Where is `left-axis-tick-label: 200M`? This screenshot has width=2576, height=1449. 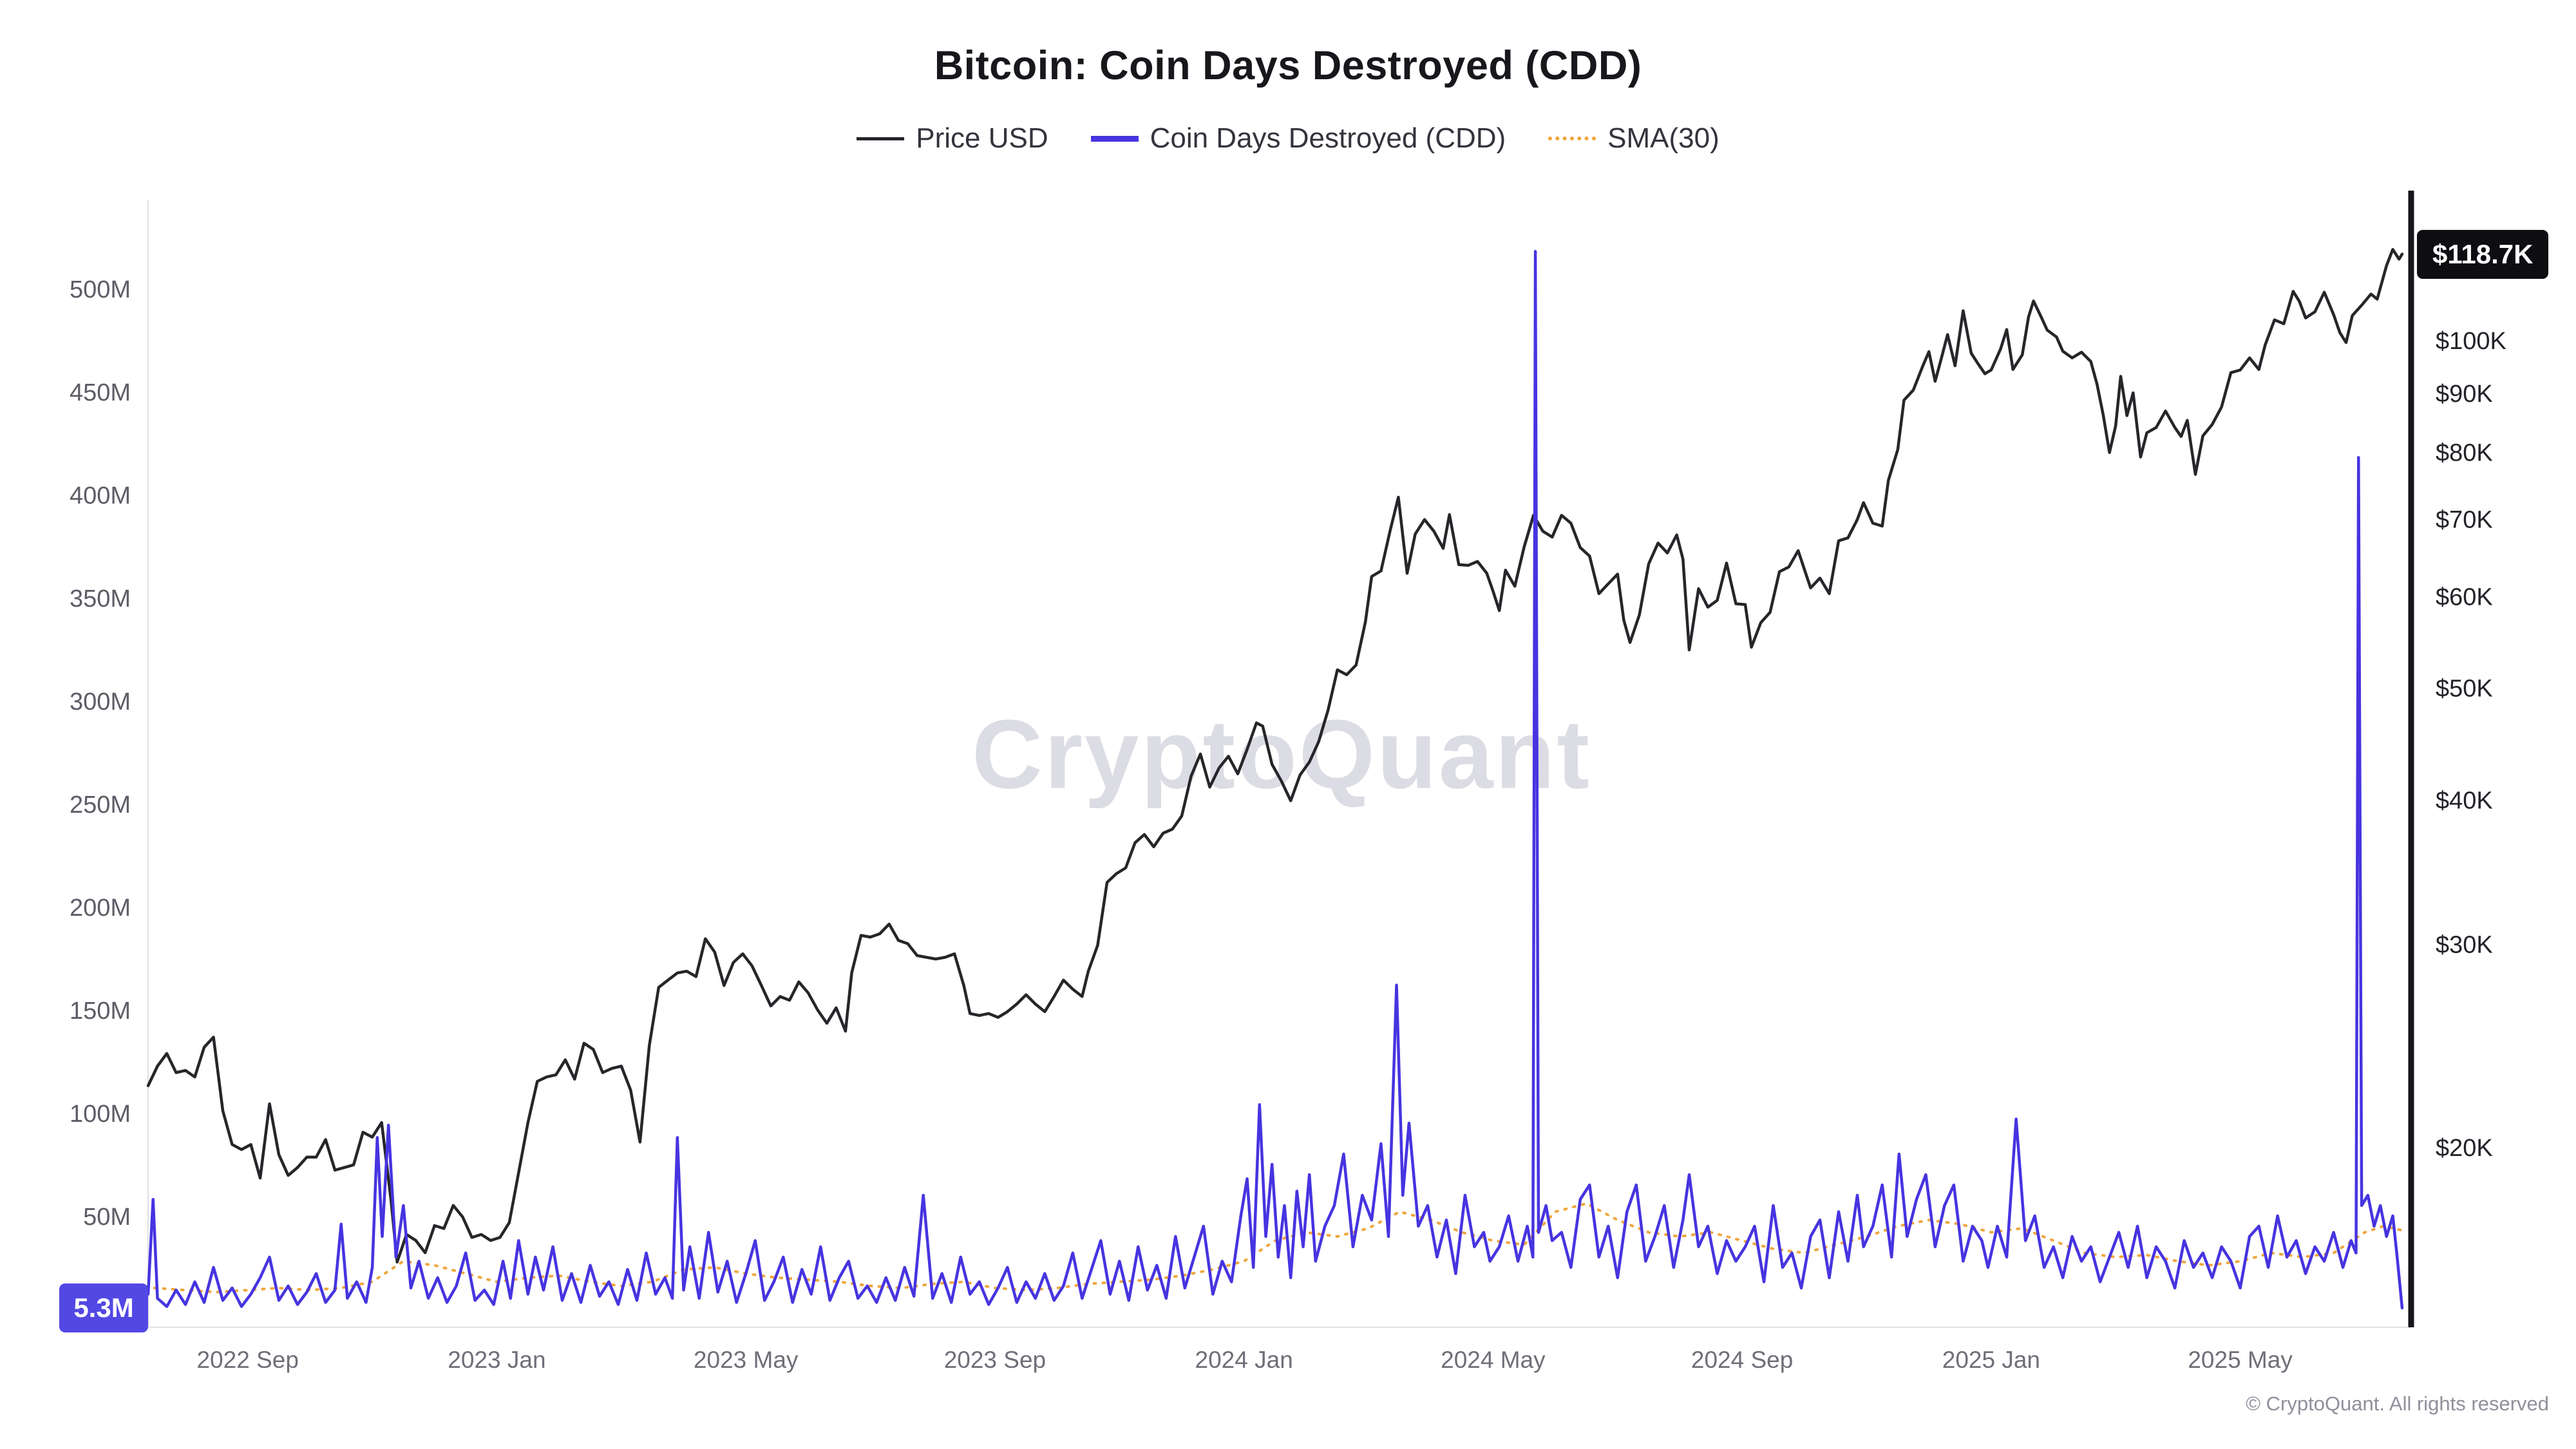 left-axis-tick-label: 200M is located at coordinates (100, 909).